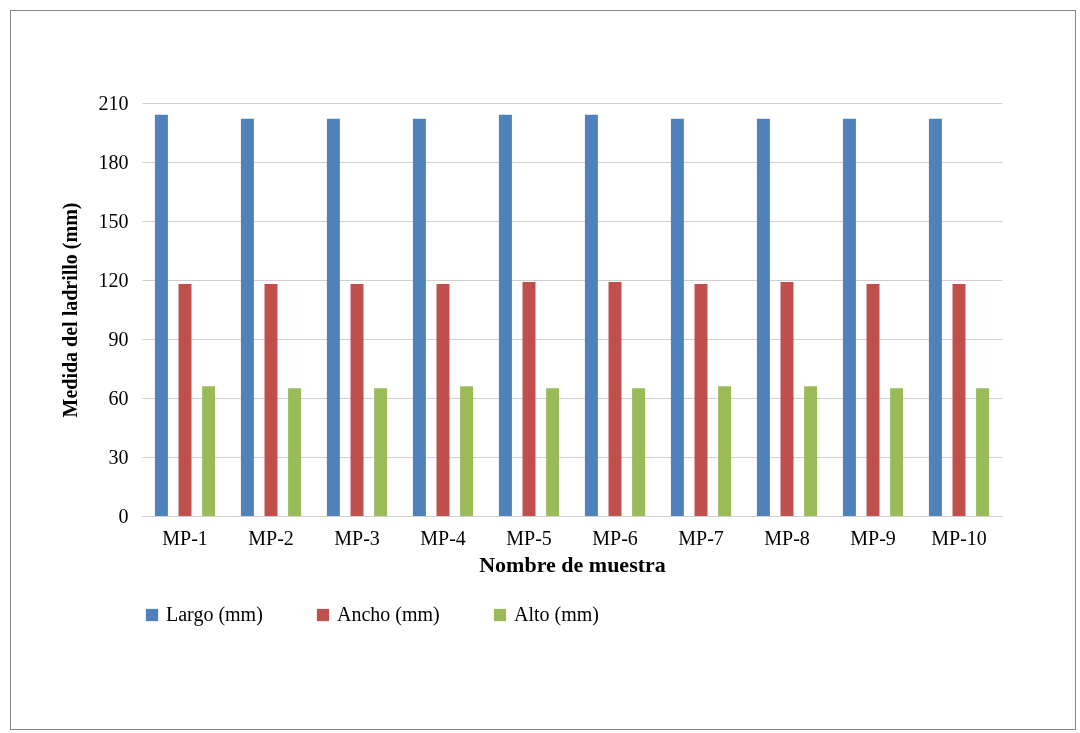 This screenshot has height=733, width=1080. Describe the element at coordinates (113, 161) in the screenshot. I see `y-tick-label: 180` at that location.